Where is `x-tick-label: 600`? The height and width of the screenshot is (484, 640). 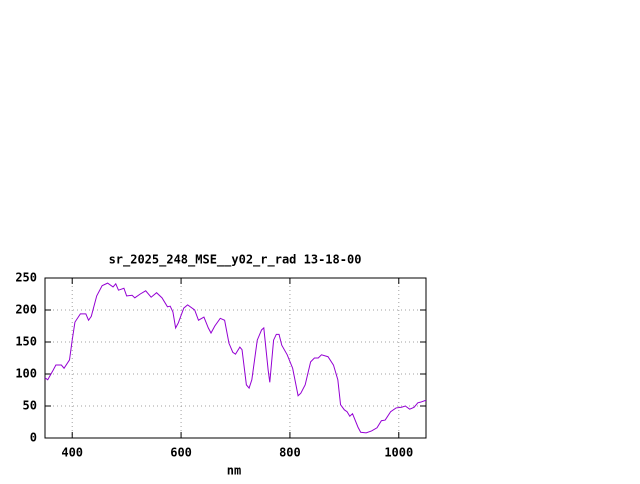 x-tick-label: 600 is located at coordinates (181, 453).